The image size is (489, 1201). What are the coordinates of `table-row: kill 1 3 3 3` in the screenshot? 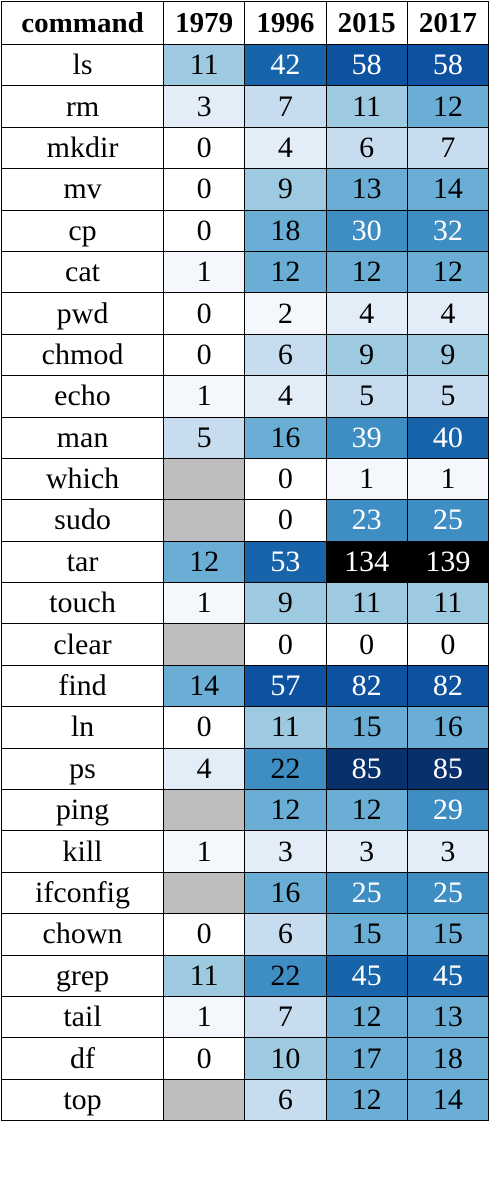 It's located at (245, 851).